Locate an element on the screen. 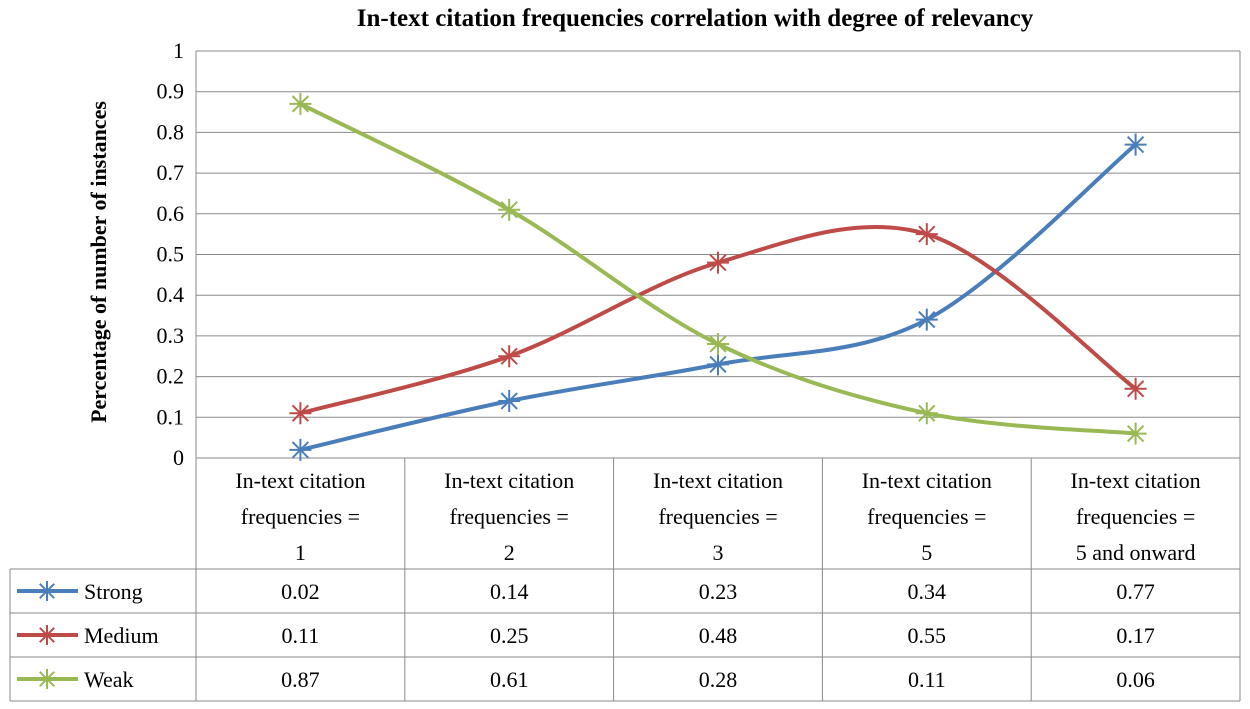 The height and width of the screenshot is (709, 1250). y-tick-label: 0.5 is located at coordinates (171, 254).